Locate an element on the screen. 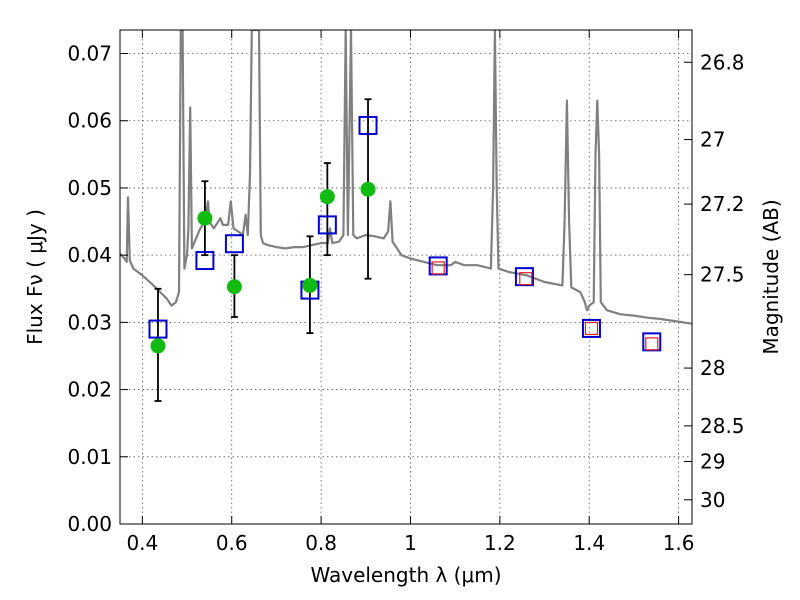  y-tick-label: 0.05 is located at coordinates (89, 188).